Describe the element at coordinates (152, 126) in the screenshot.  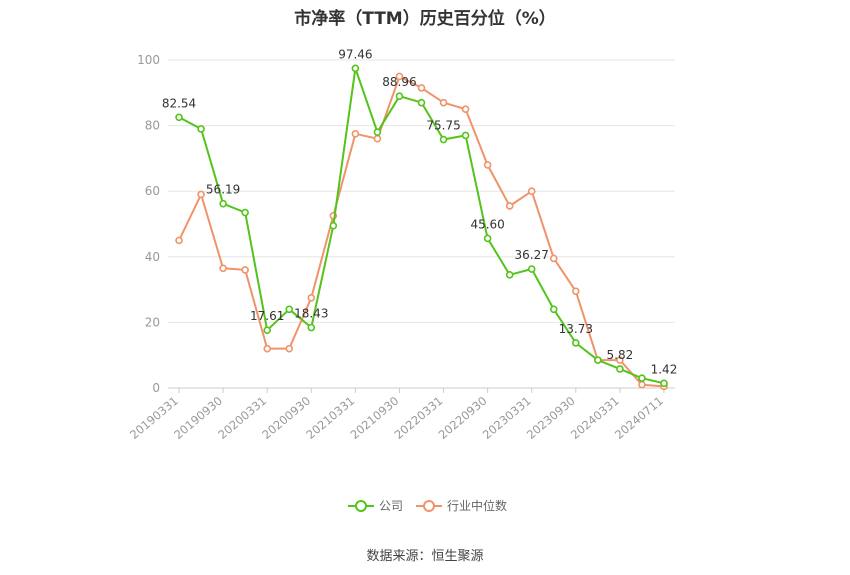
I see `y-tick-label: 80` at that location.